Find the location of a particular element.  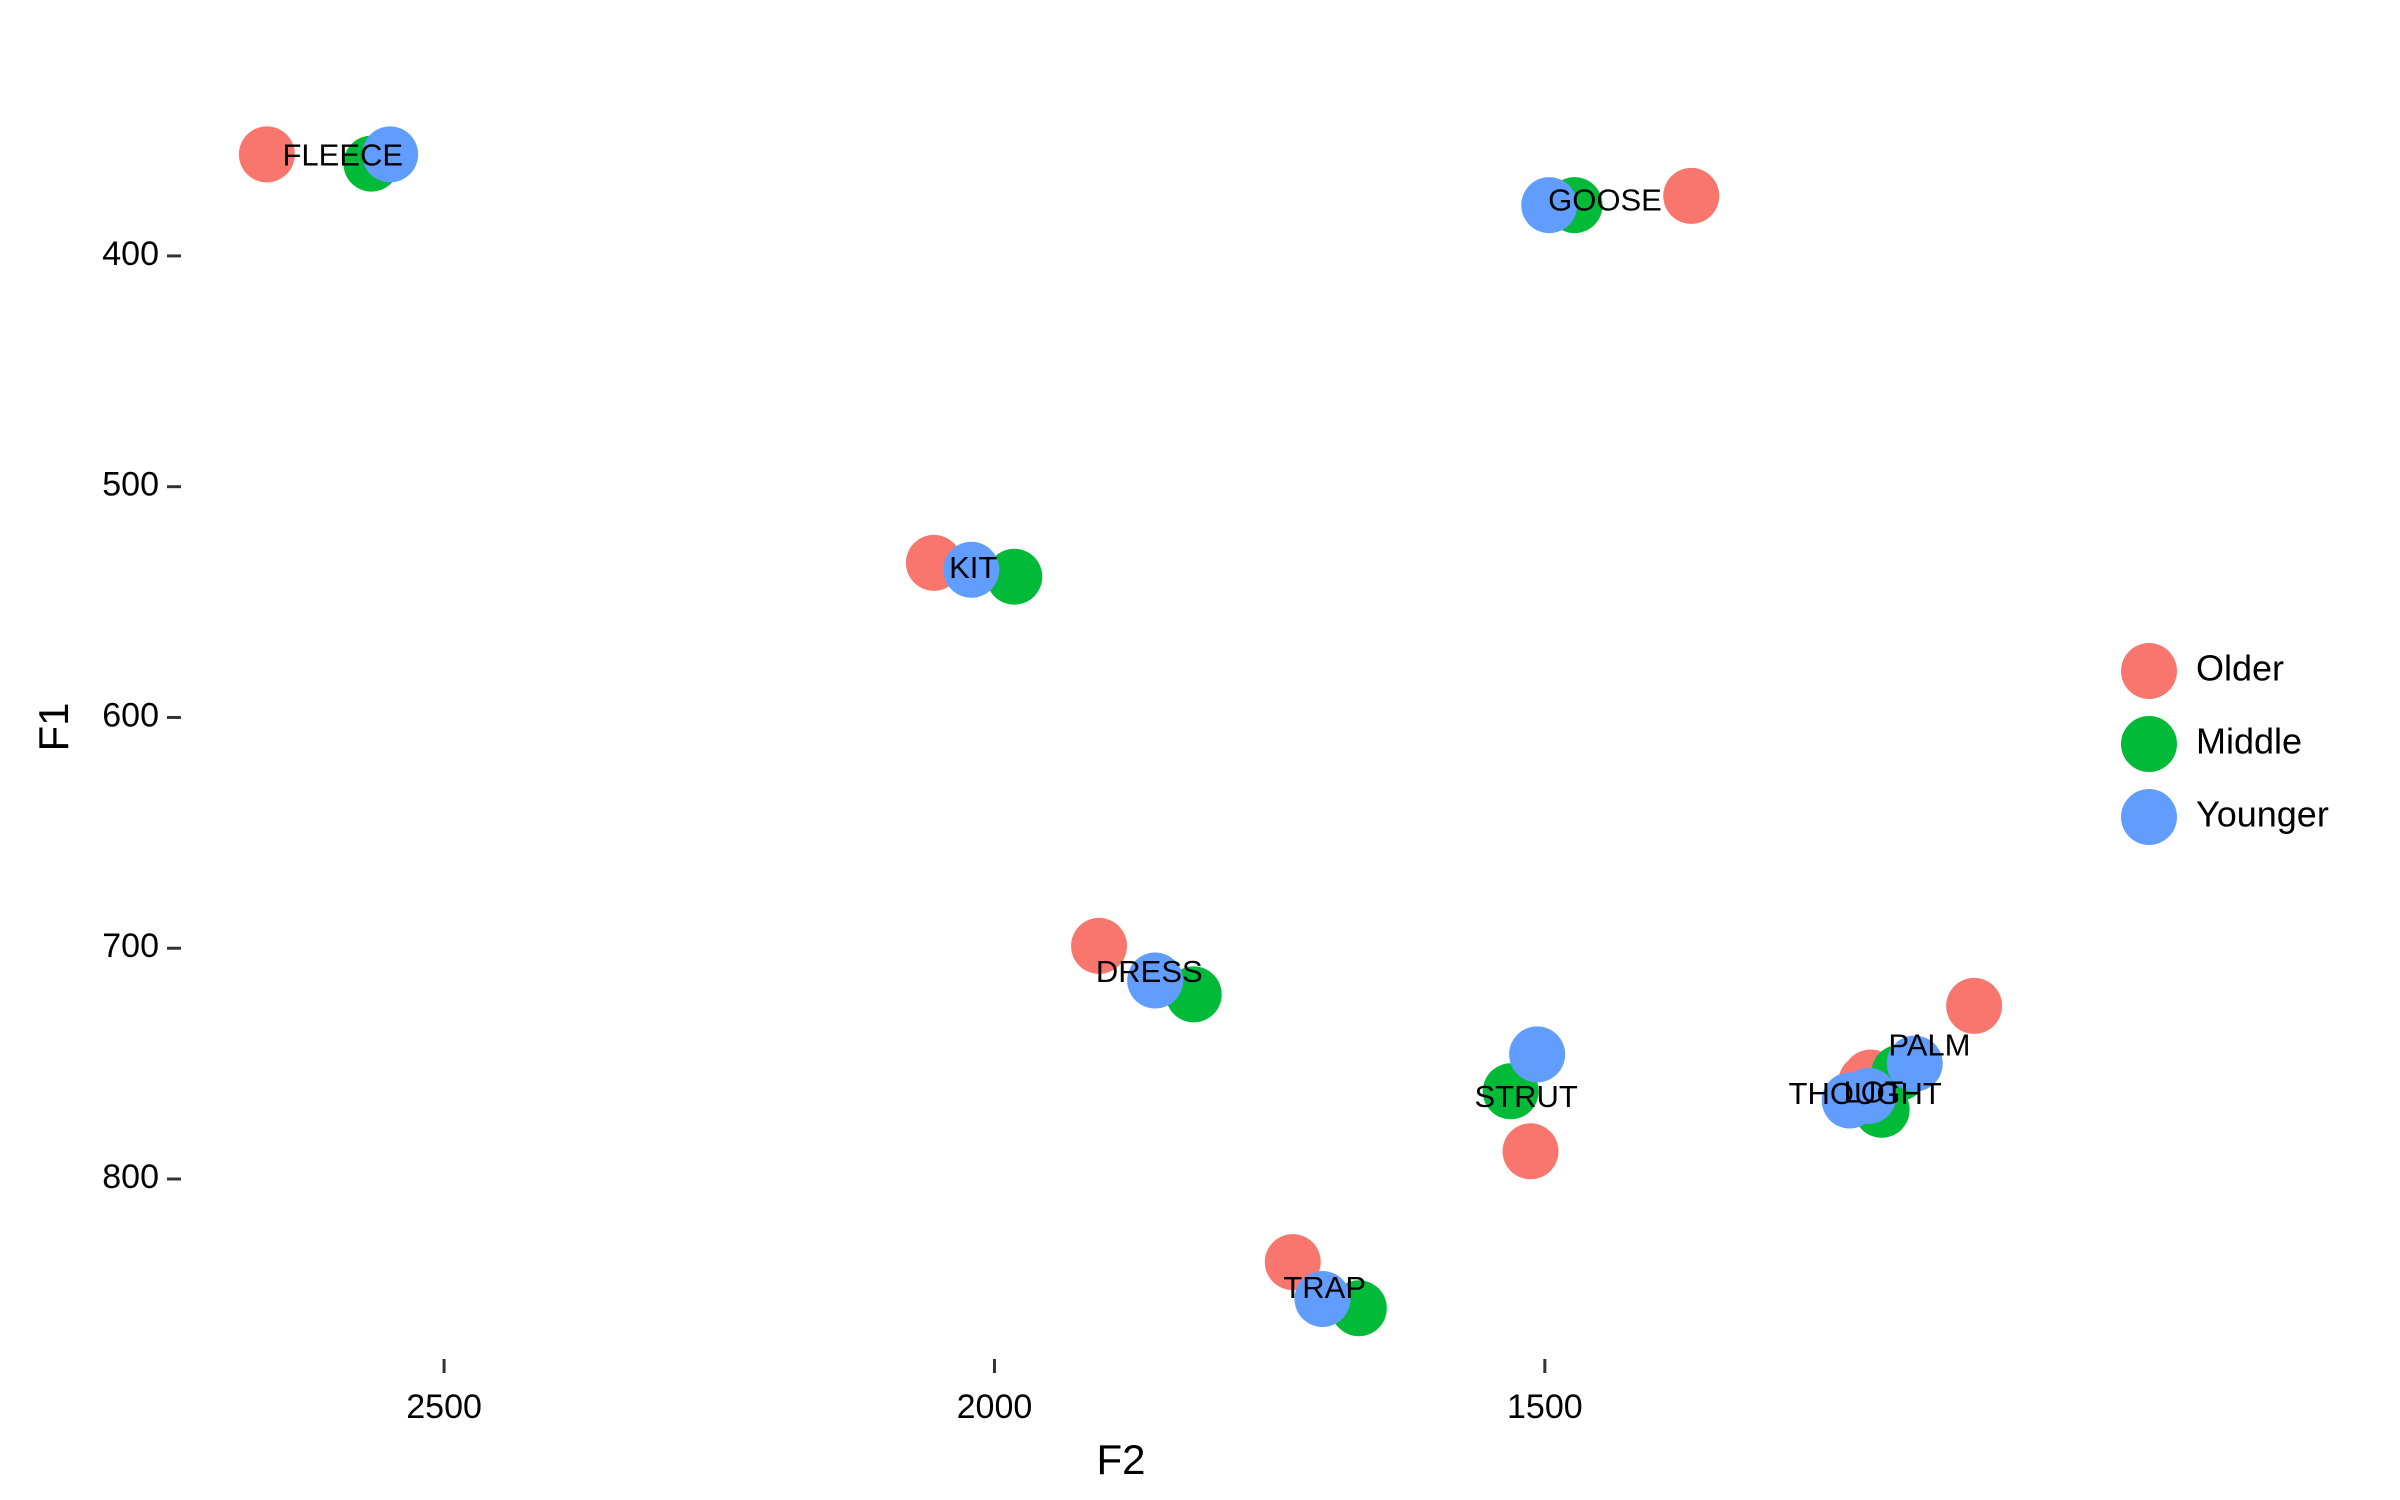

legend-label: Older is located at coordinates (2240, 668).